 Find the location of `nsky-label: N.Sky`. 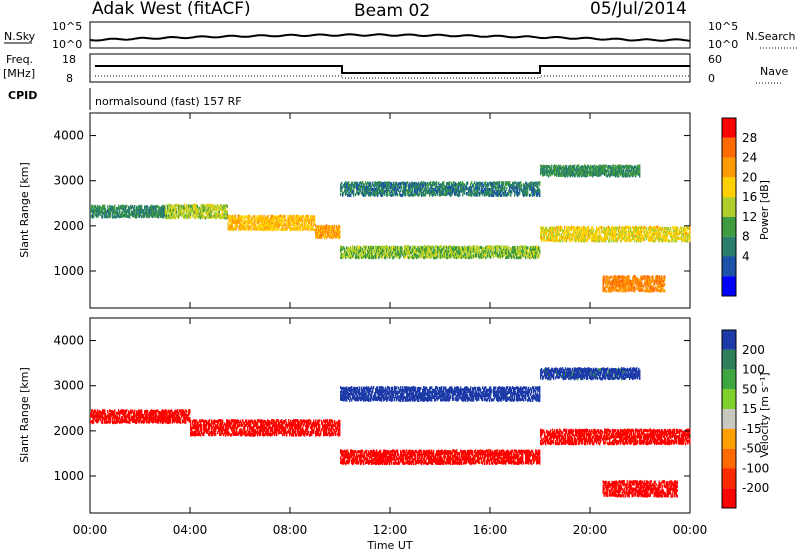

nsky-label: N.Sky is located at coordinates (20, 36).